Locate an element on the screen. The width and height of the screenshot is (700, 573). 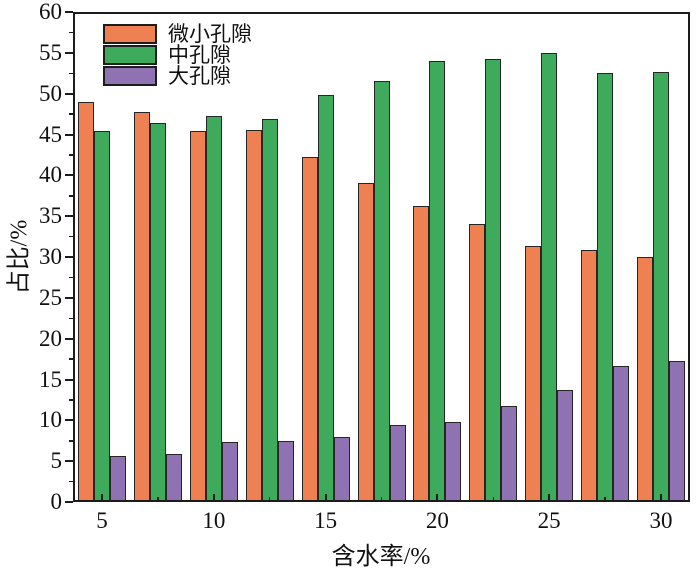
bar-大孔隙-15 is located at coordinates (341, 469).